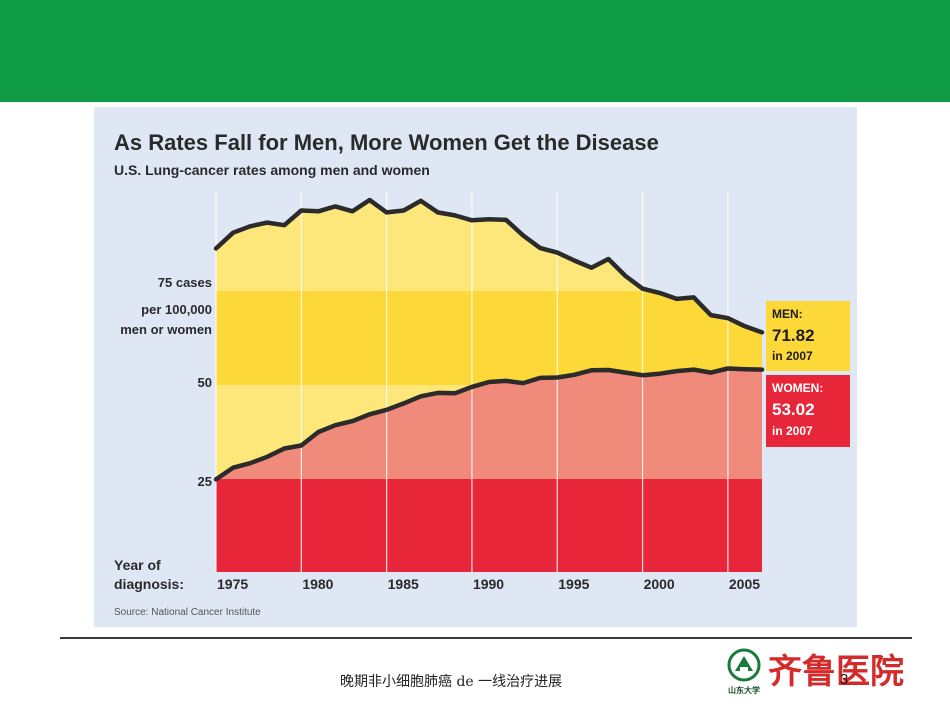 Image resolution: width=950 pixels, height=713 pixels. I want to click on hospital-logo: 山东大学 齐鲁医院, so click(815, 671).